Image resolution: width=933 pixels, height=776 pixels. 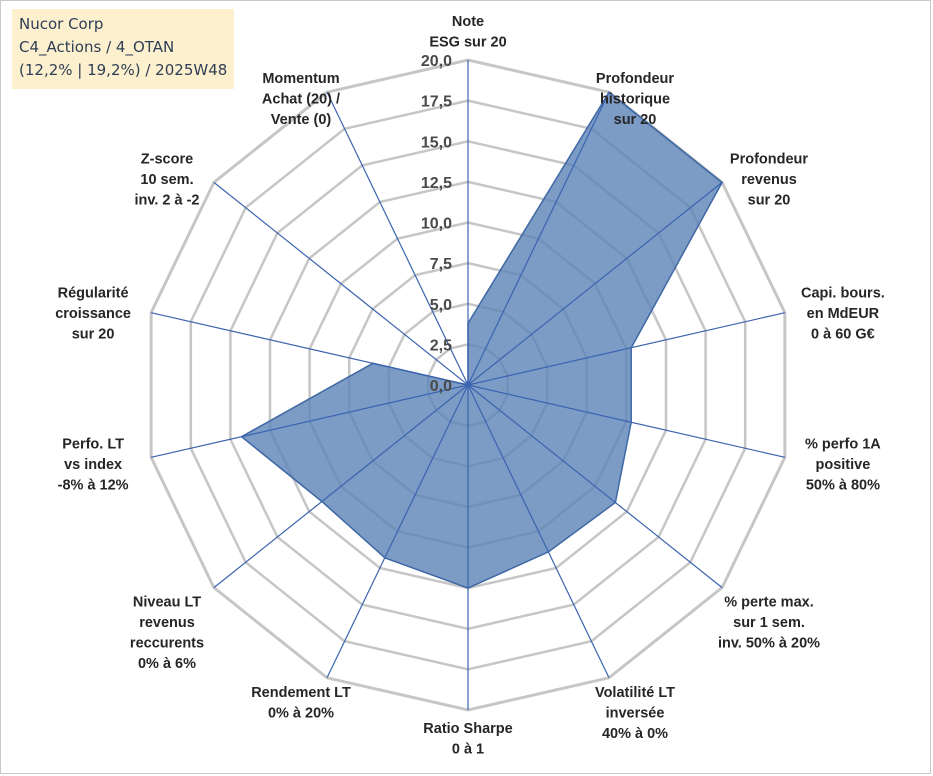 I want to click on tick-label: 10,0, so click(x=436, y=224).